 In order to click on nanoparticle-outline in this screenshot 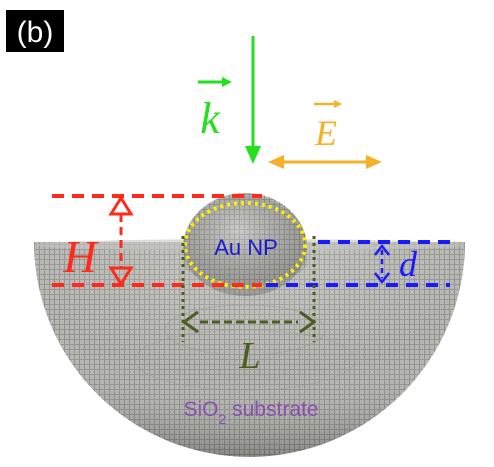, I will do `click(245, 245)`.